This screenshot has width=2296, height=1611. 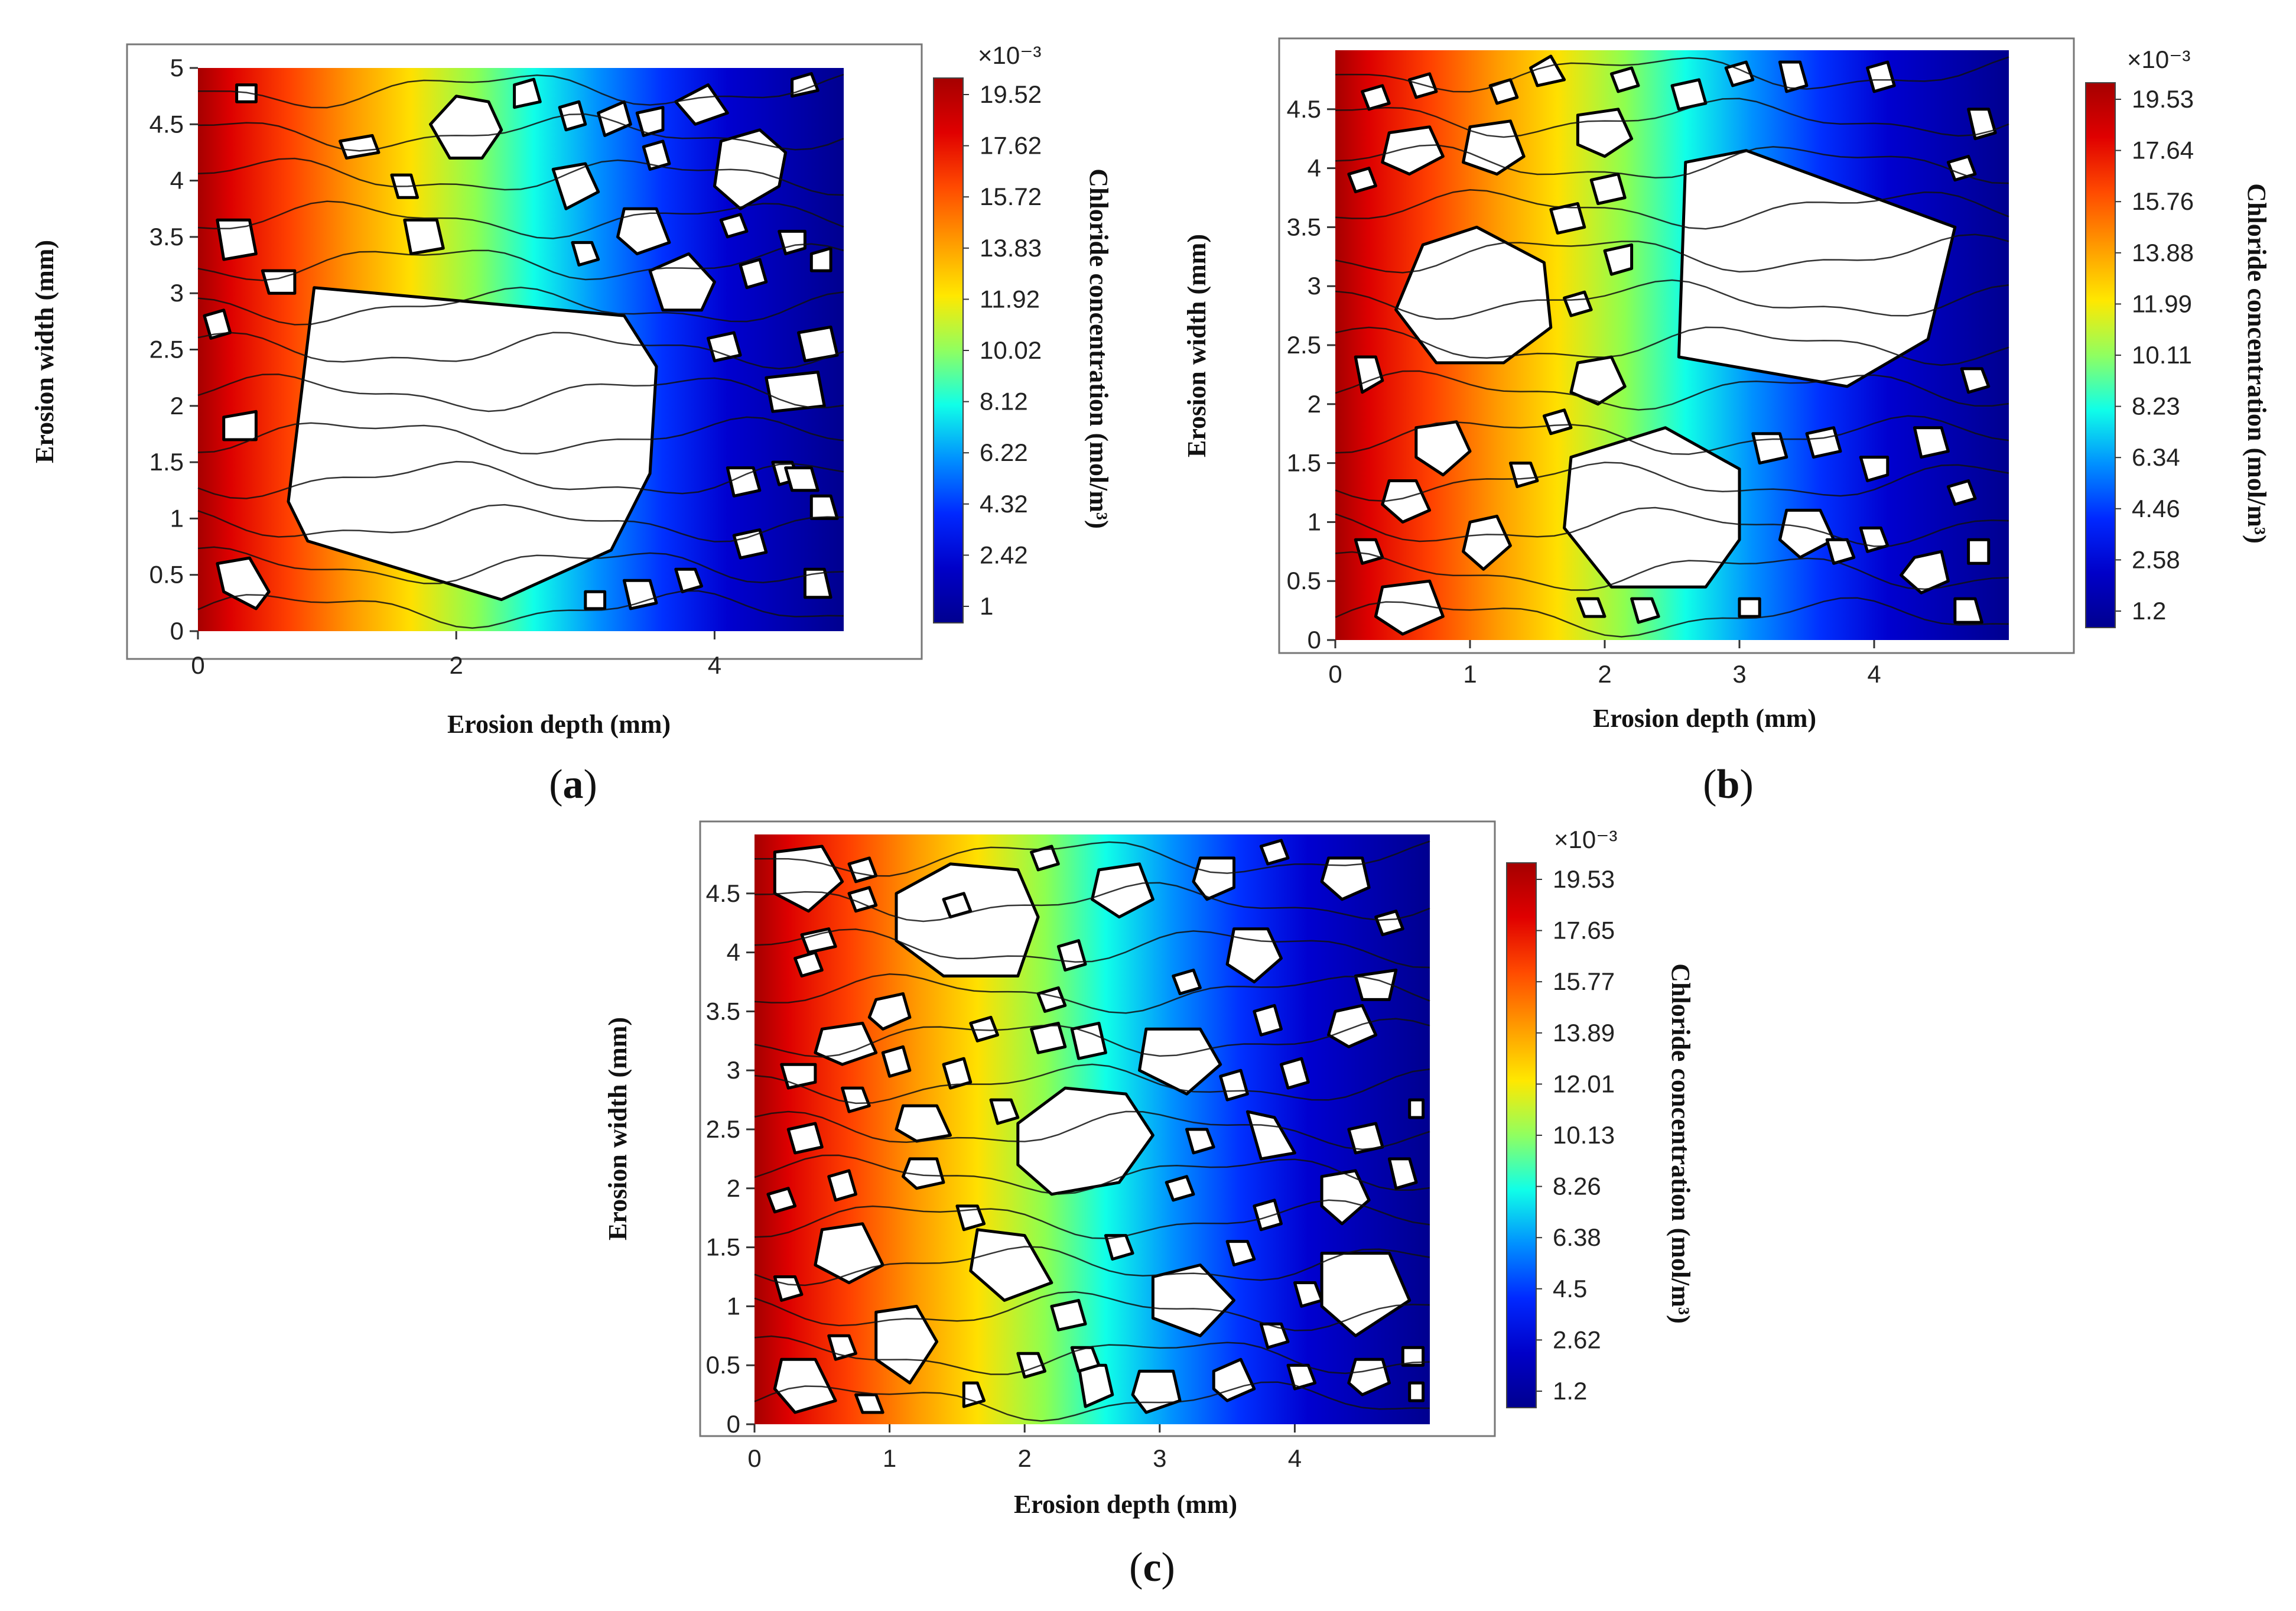 I want to click on colorbar-tick-label: 10.02, so click(x=1011, y=350).